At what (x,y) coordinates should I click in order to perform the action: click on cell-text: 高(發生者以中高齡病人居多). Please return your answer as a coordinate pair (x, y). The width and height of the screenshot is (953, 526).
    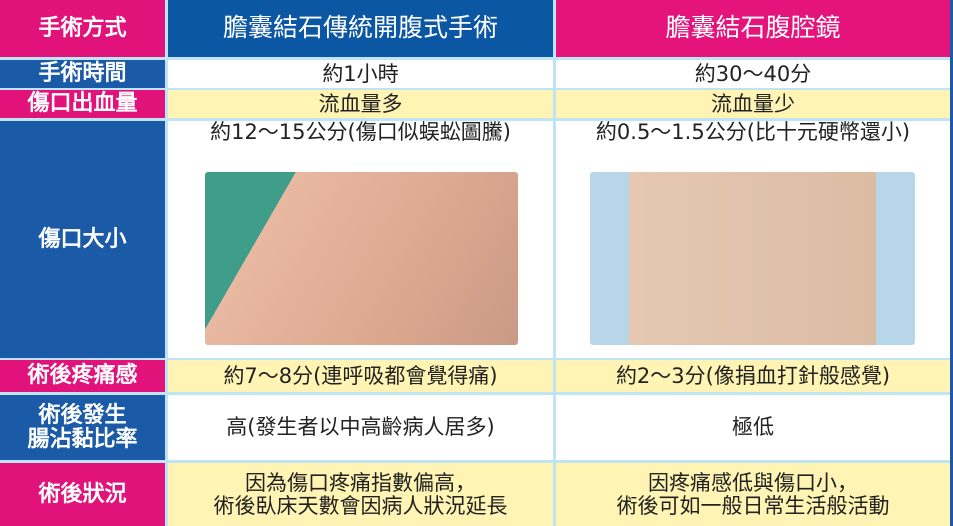
    Looking at the image, I should click on (360, 427).